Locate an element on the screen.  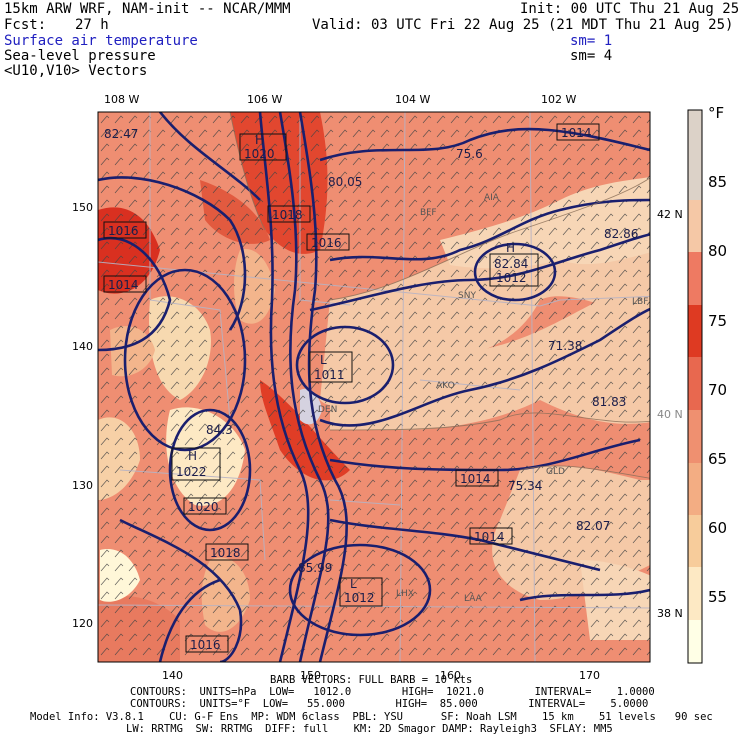
colorbar-tick: 70 is located at coordinates (717, 390).